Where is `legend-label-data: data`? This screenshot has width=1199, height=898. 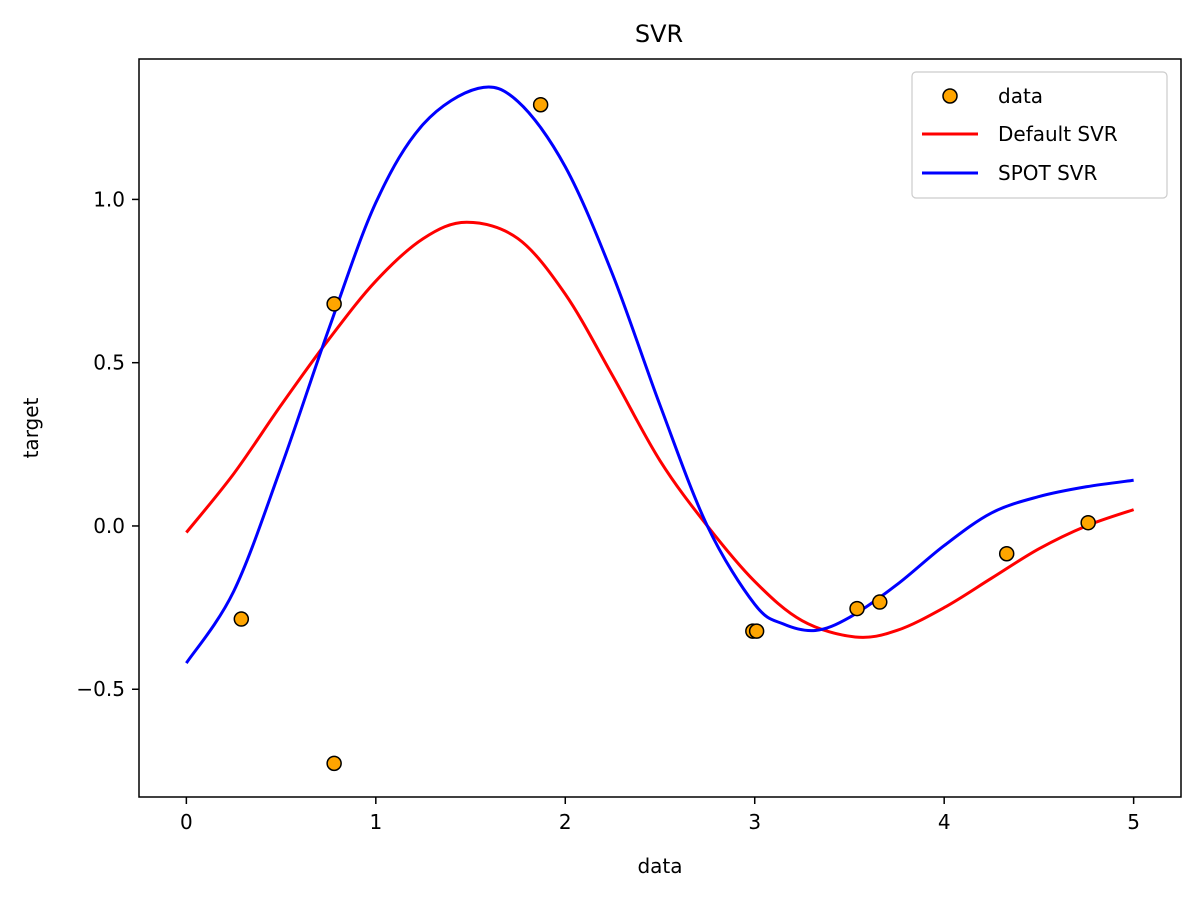
legend-label-data: data is located at coordinates (1020, 96).